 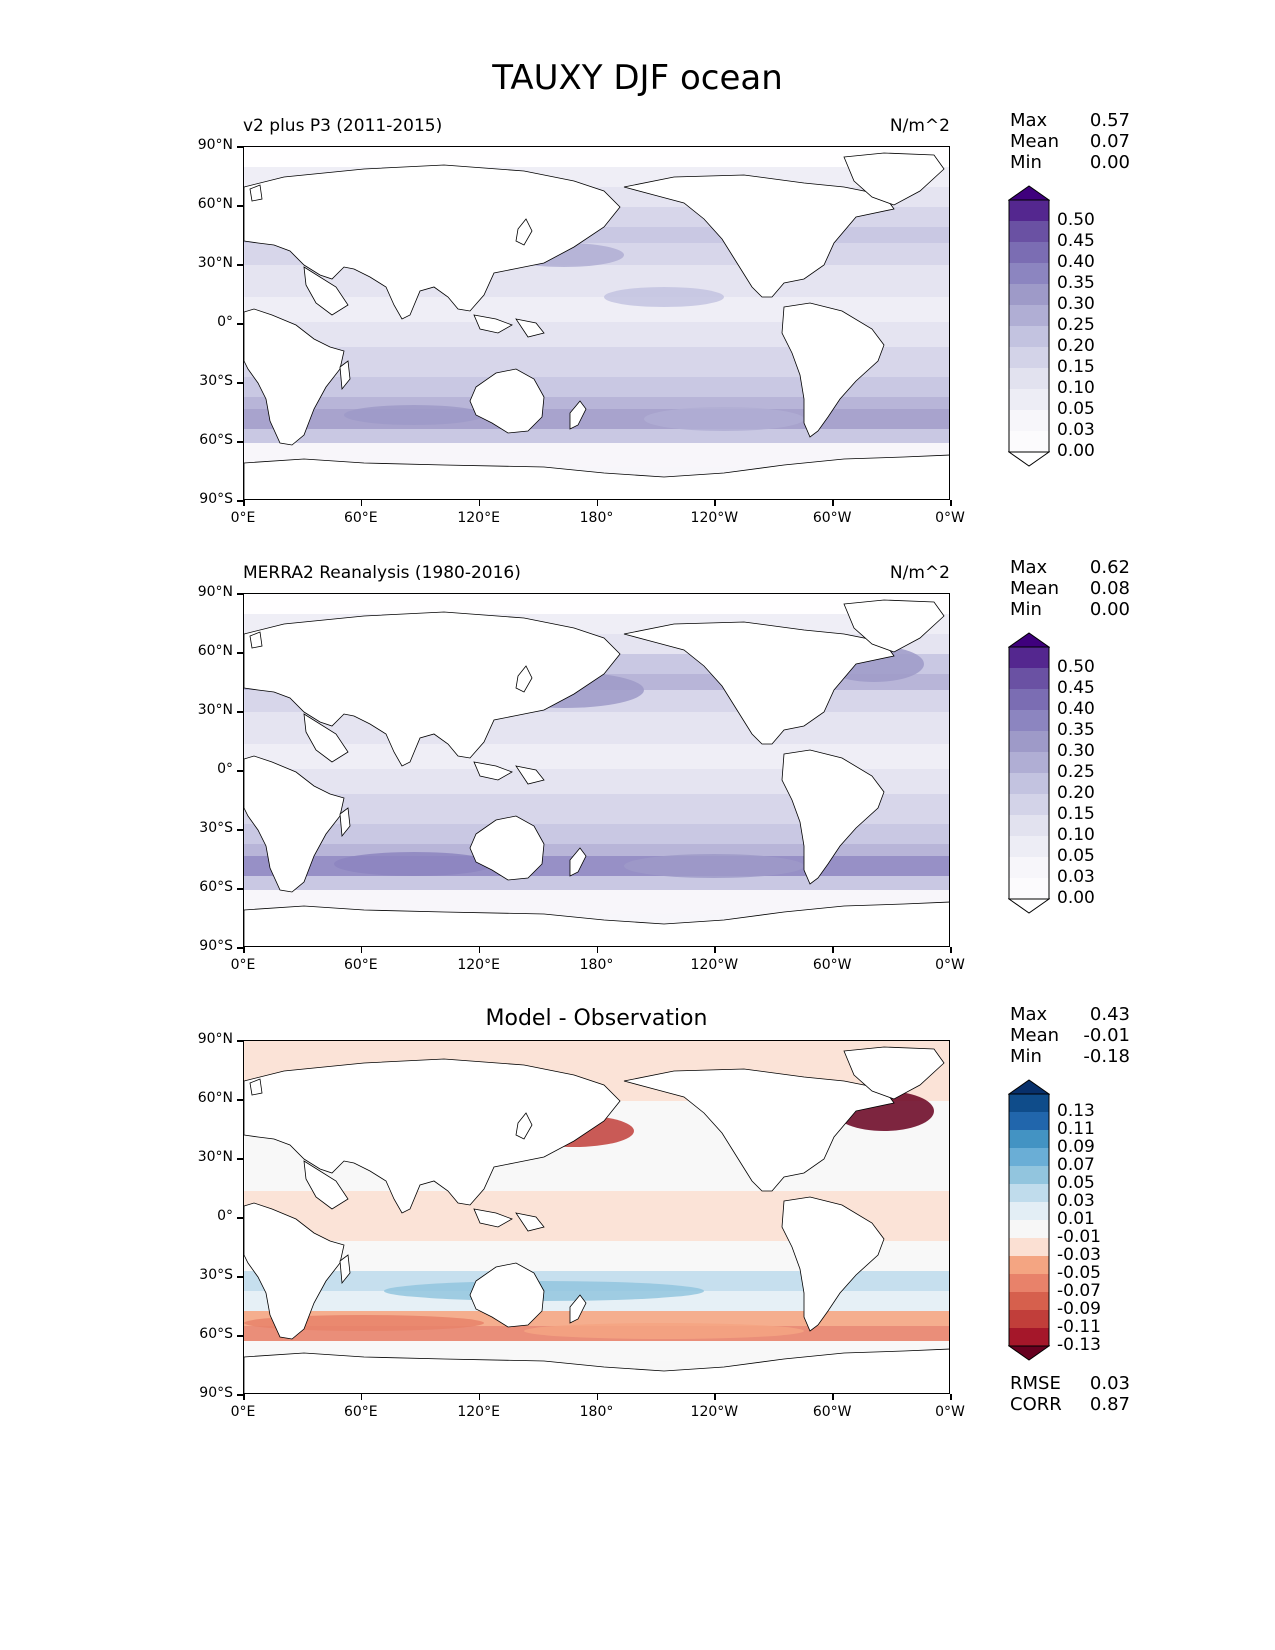 What do you see at coordinates (1076, 388) in the screenshot?
I see `colorbar-label: 0.10` at bounding box center [1076, 388].